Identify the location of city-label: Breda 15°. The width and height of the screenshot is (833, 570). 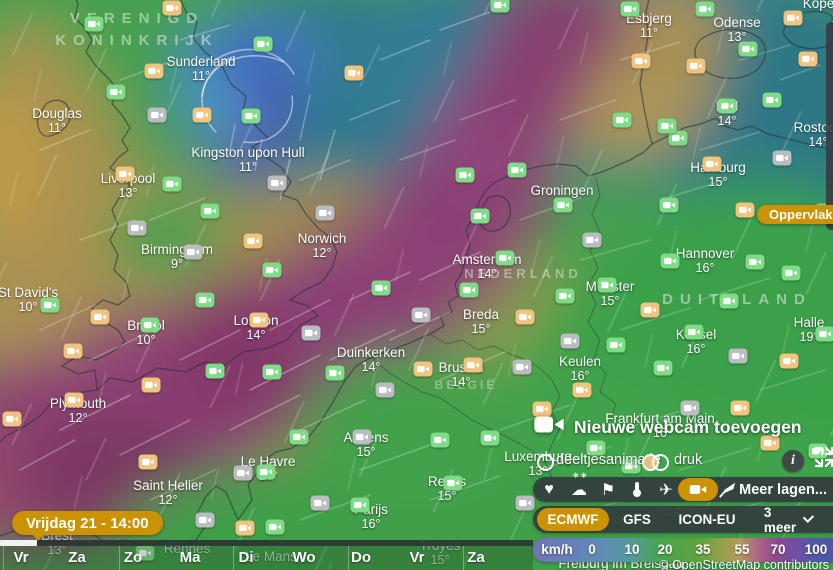
(481, 322).